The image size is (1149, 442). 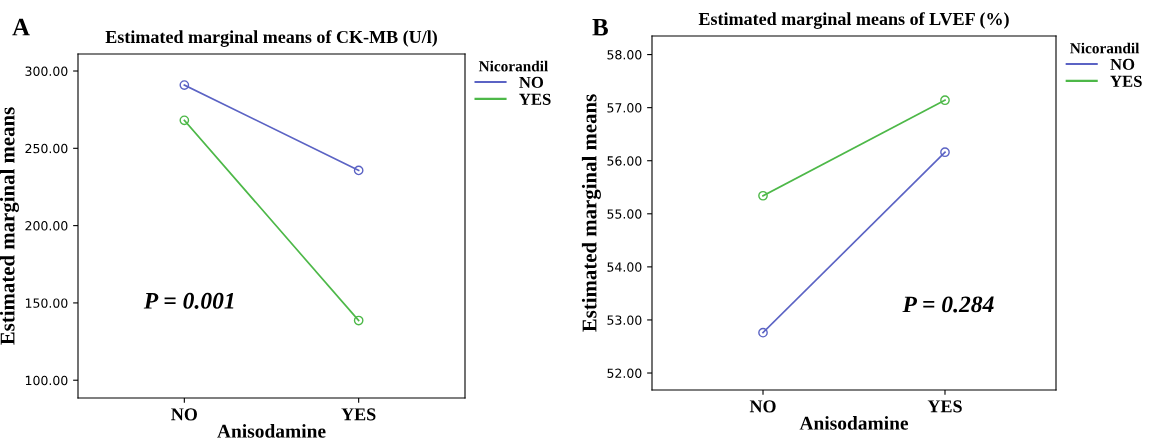 I want to click on y-tick-label: 56.00, so click(x=624, y=161).